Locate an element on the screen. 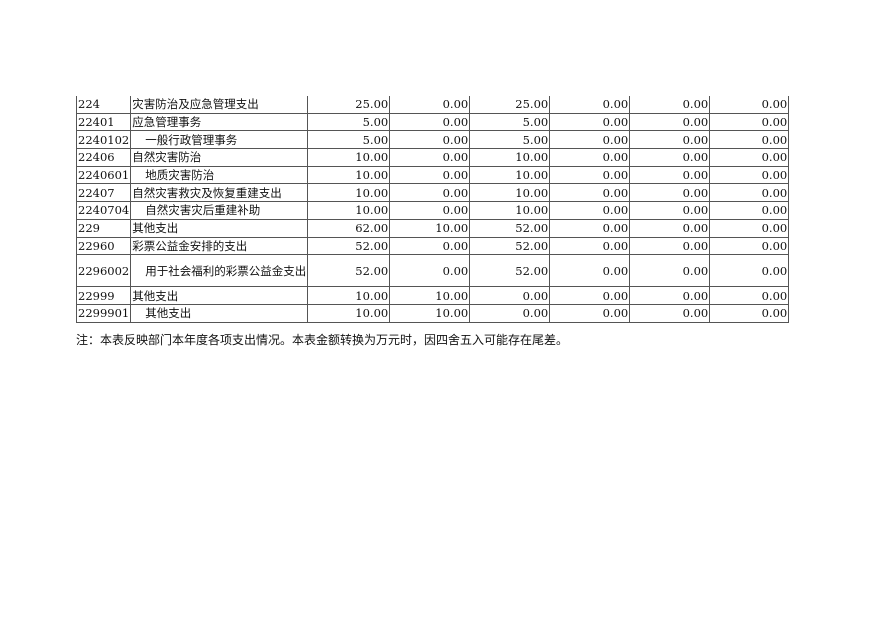 This screenshot has height=632, width=895. subject-name-text: 用于社会福利的彩票公益金支出 is located at coordinates (226, 270).